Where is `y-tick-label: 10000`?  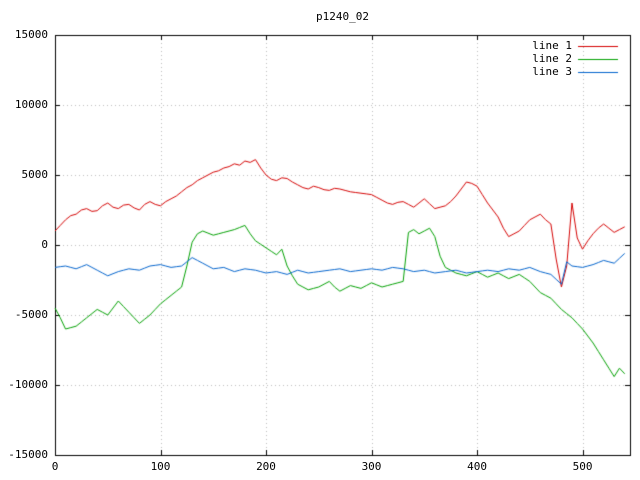 y-tick-label: 10000 is located at coordinates (31, 104).